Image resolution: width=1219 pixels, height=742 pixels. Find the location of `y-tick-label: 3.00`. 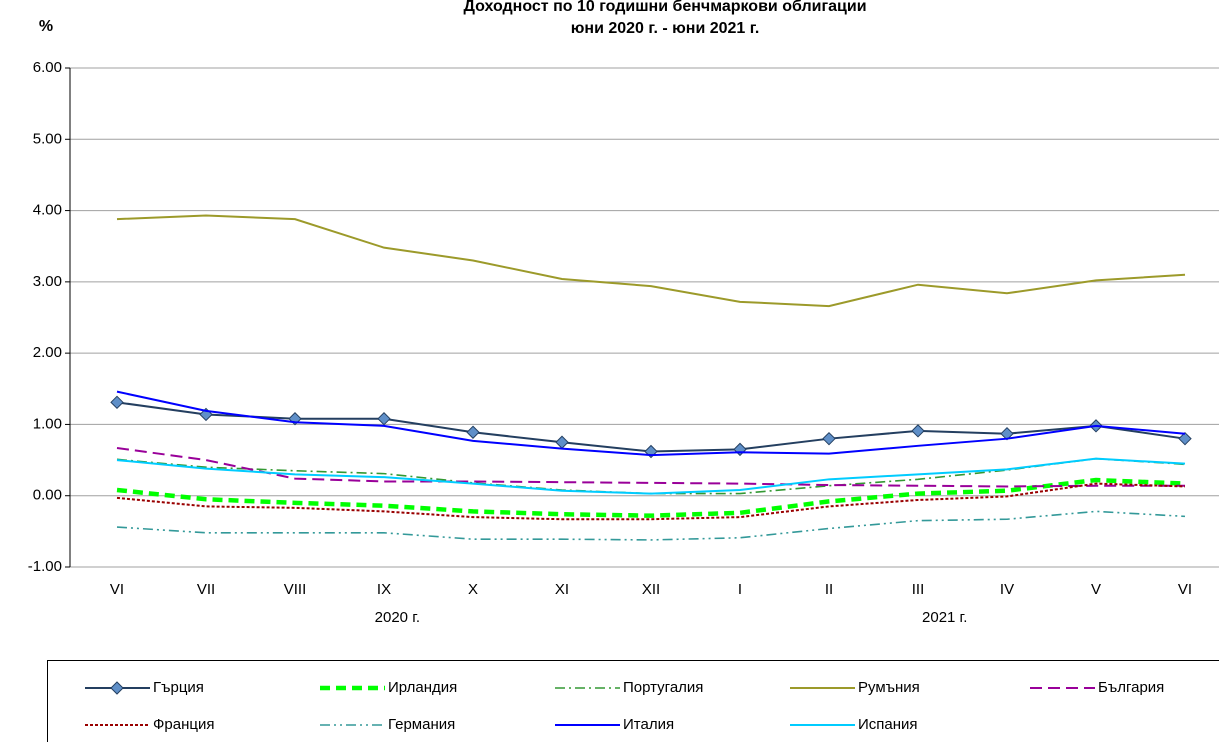

y-tick-label: 3.00 is located at coordinates (47, 281).